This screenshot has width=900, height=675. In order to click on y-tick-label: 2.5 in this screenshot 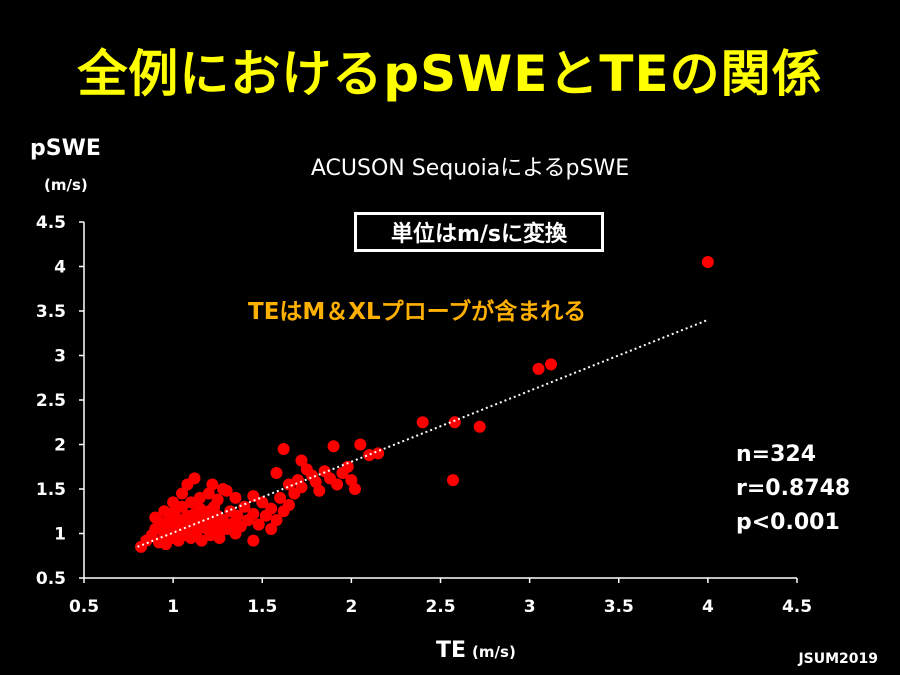, I will do `click(51, 401)`.